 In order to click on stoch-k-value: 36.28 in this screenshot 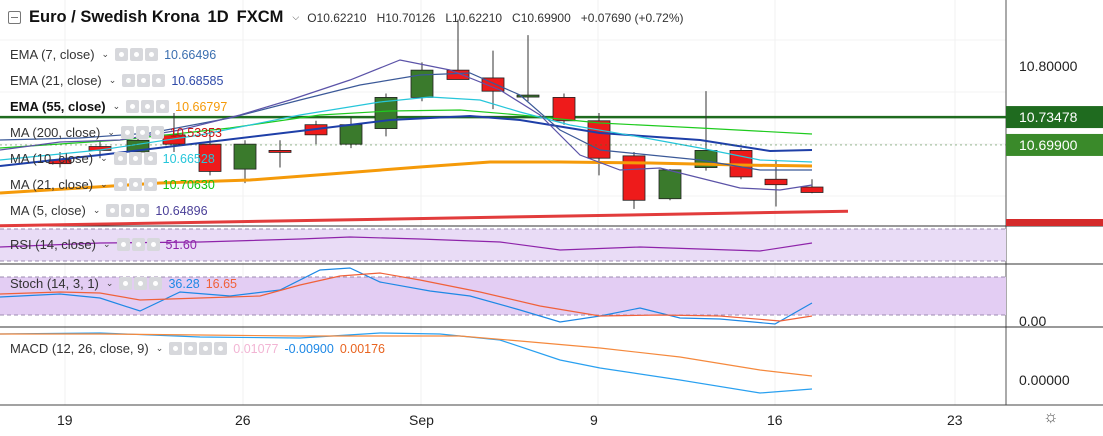, I will do `click(184, 283)`.